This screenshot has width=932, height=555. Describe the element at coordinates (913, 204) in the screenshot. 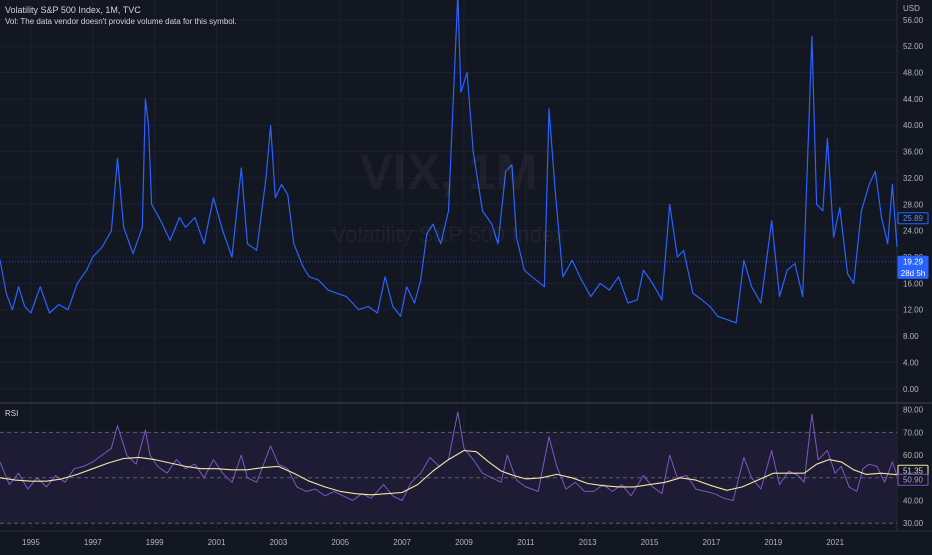

I see `ytick-label: 28.00` at that location.